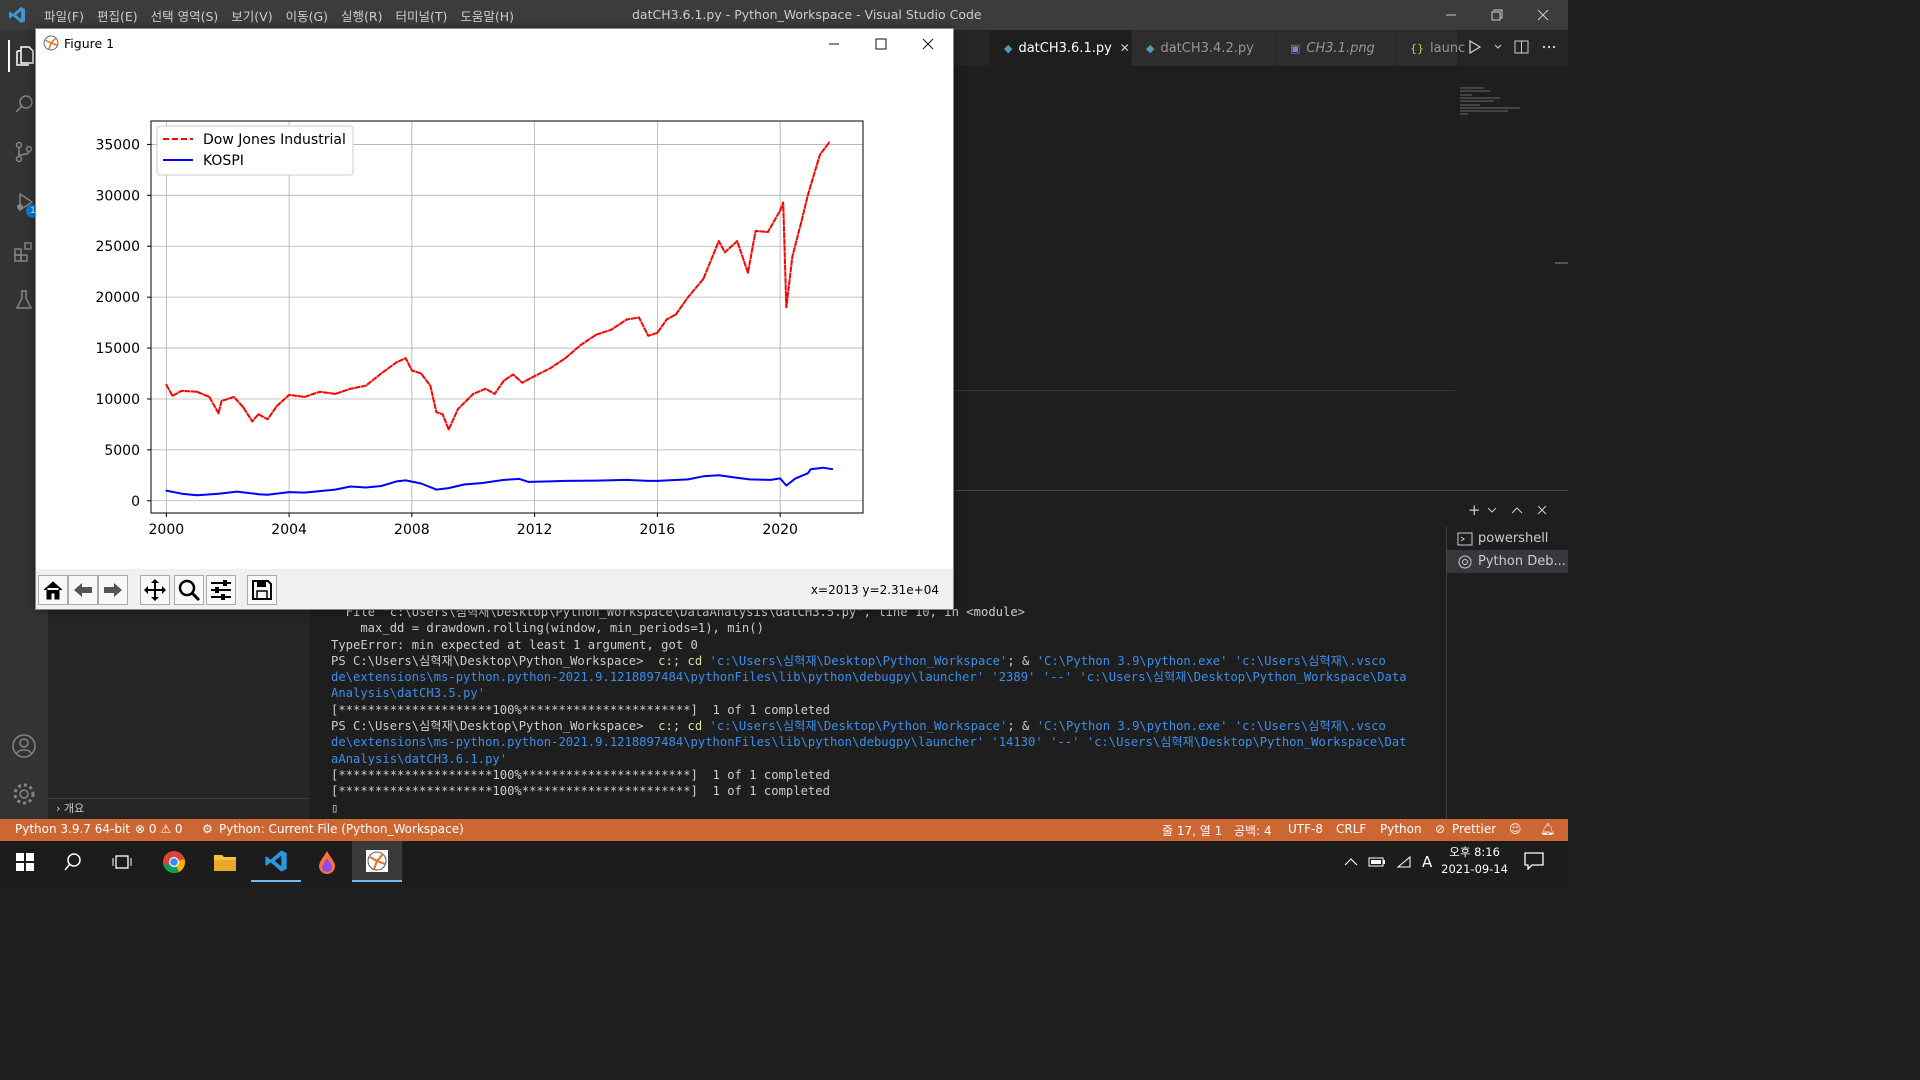 The width and height of the screenshot is (1920, 1080). Describe the element at coordinates (1351, 862) in the screenshot. I see `chevron-up-icon` at that location.